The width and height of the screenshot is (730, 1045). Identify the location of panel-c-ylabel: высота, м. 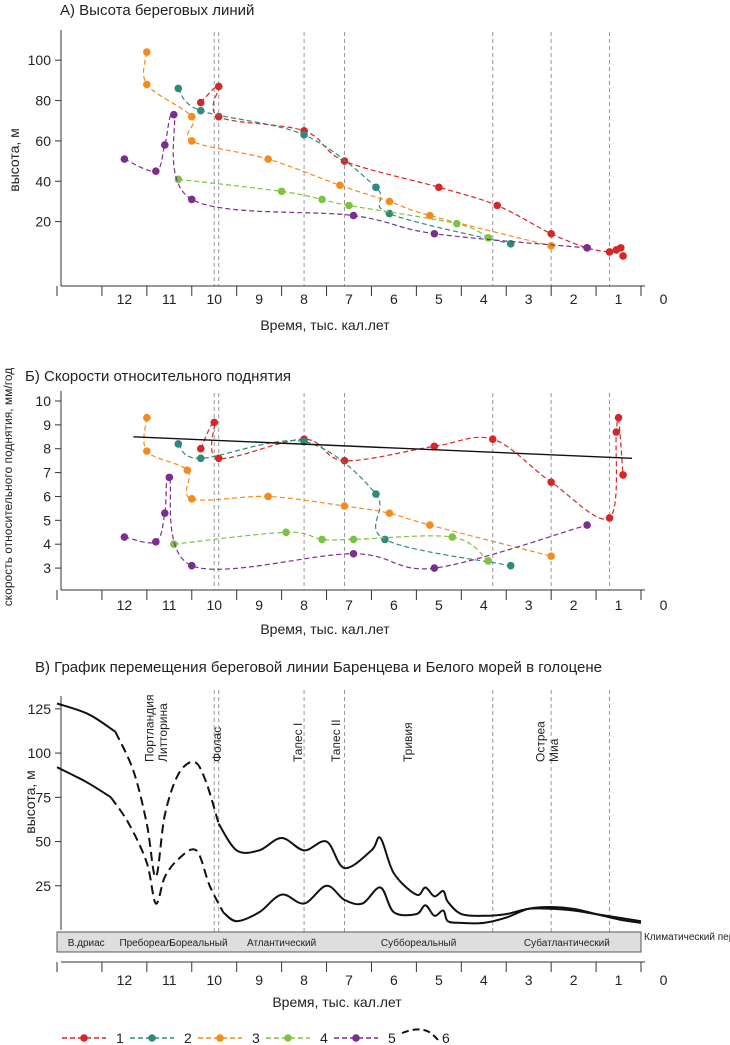
(30, 802).